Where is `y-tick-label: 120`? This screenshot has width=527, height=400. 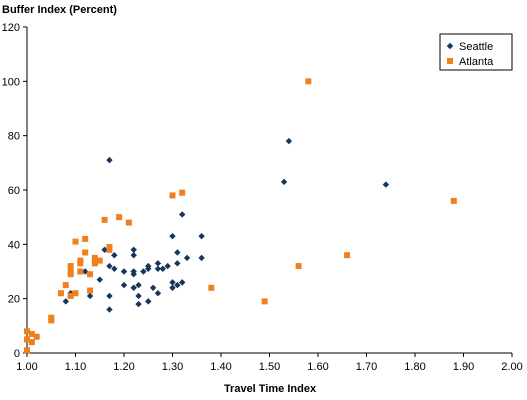
y-tick-label: 120 is located at coordinates (11, 28).